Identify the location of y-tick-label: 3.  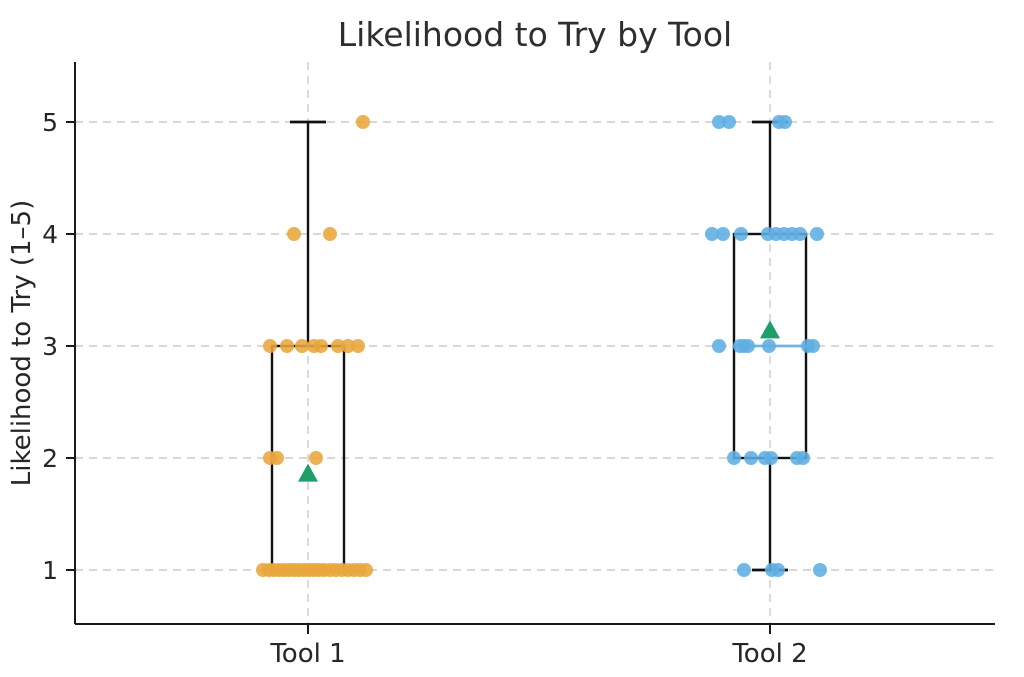
(50, 346).